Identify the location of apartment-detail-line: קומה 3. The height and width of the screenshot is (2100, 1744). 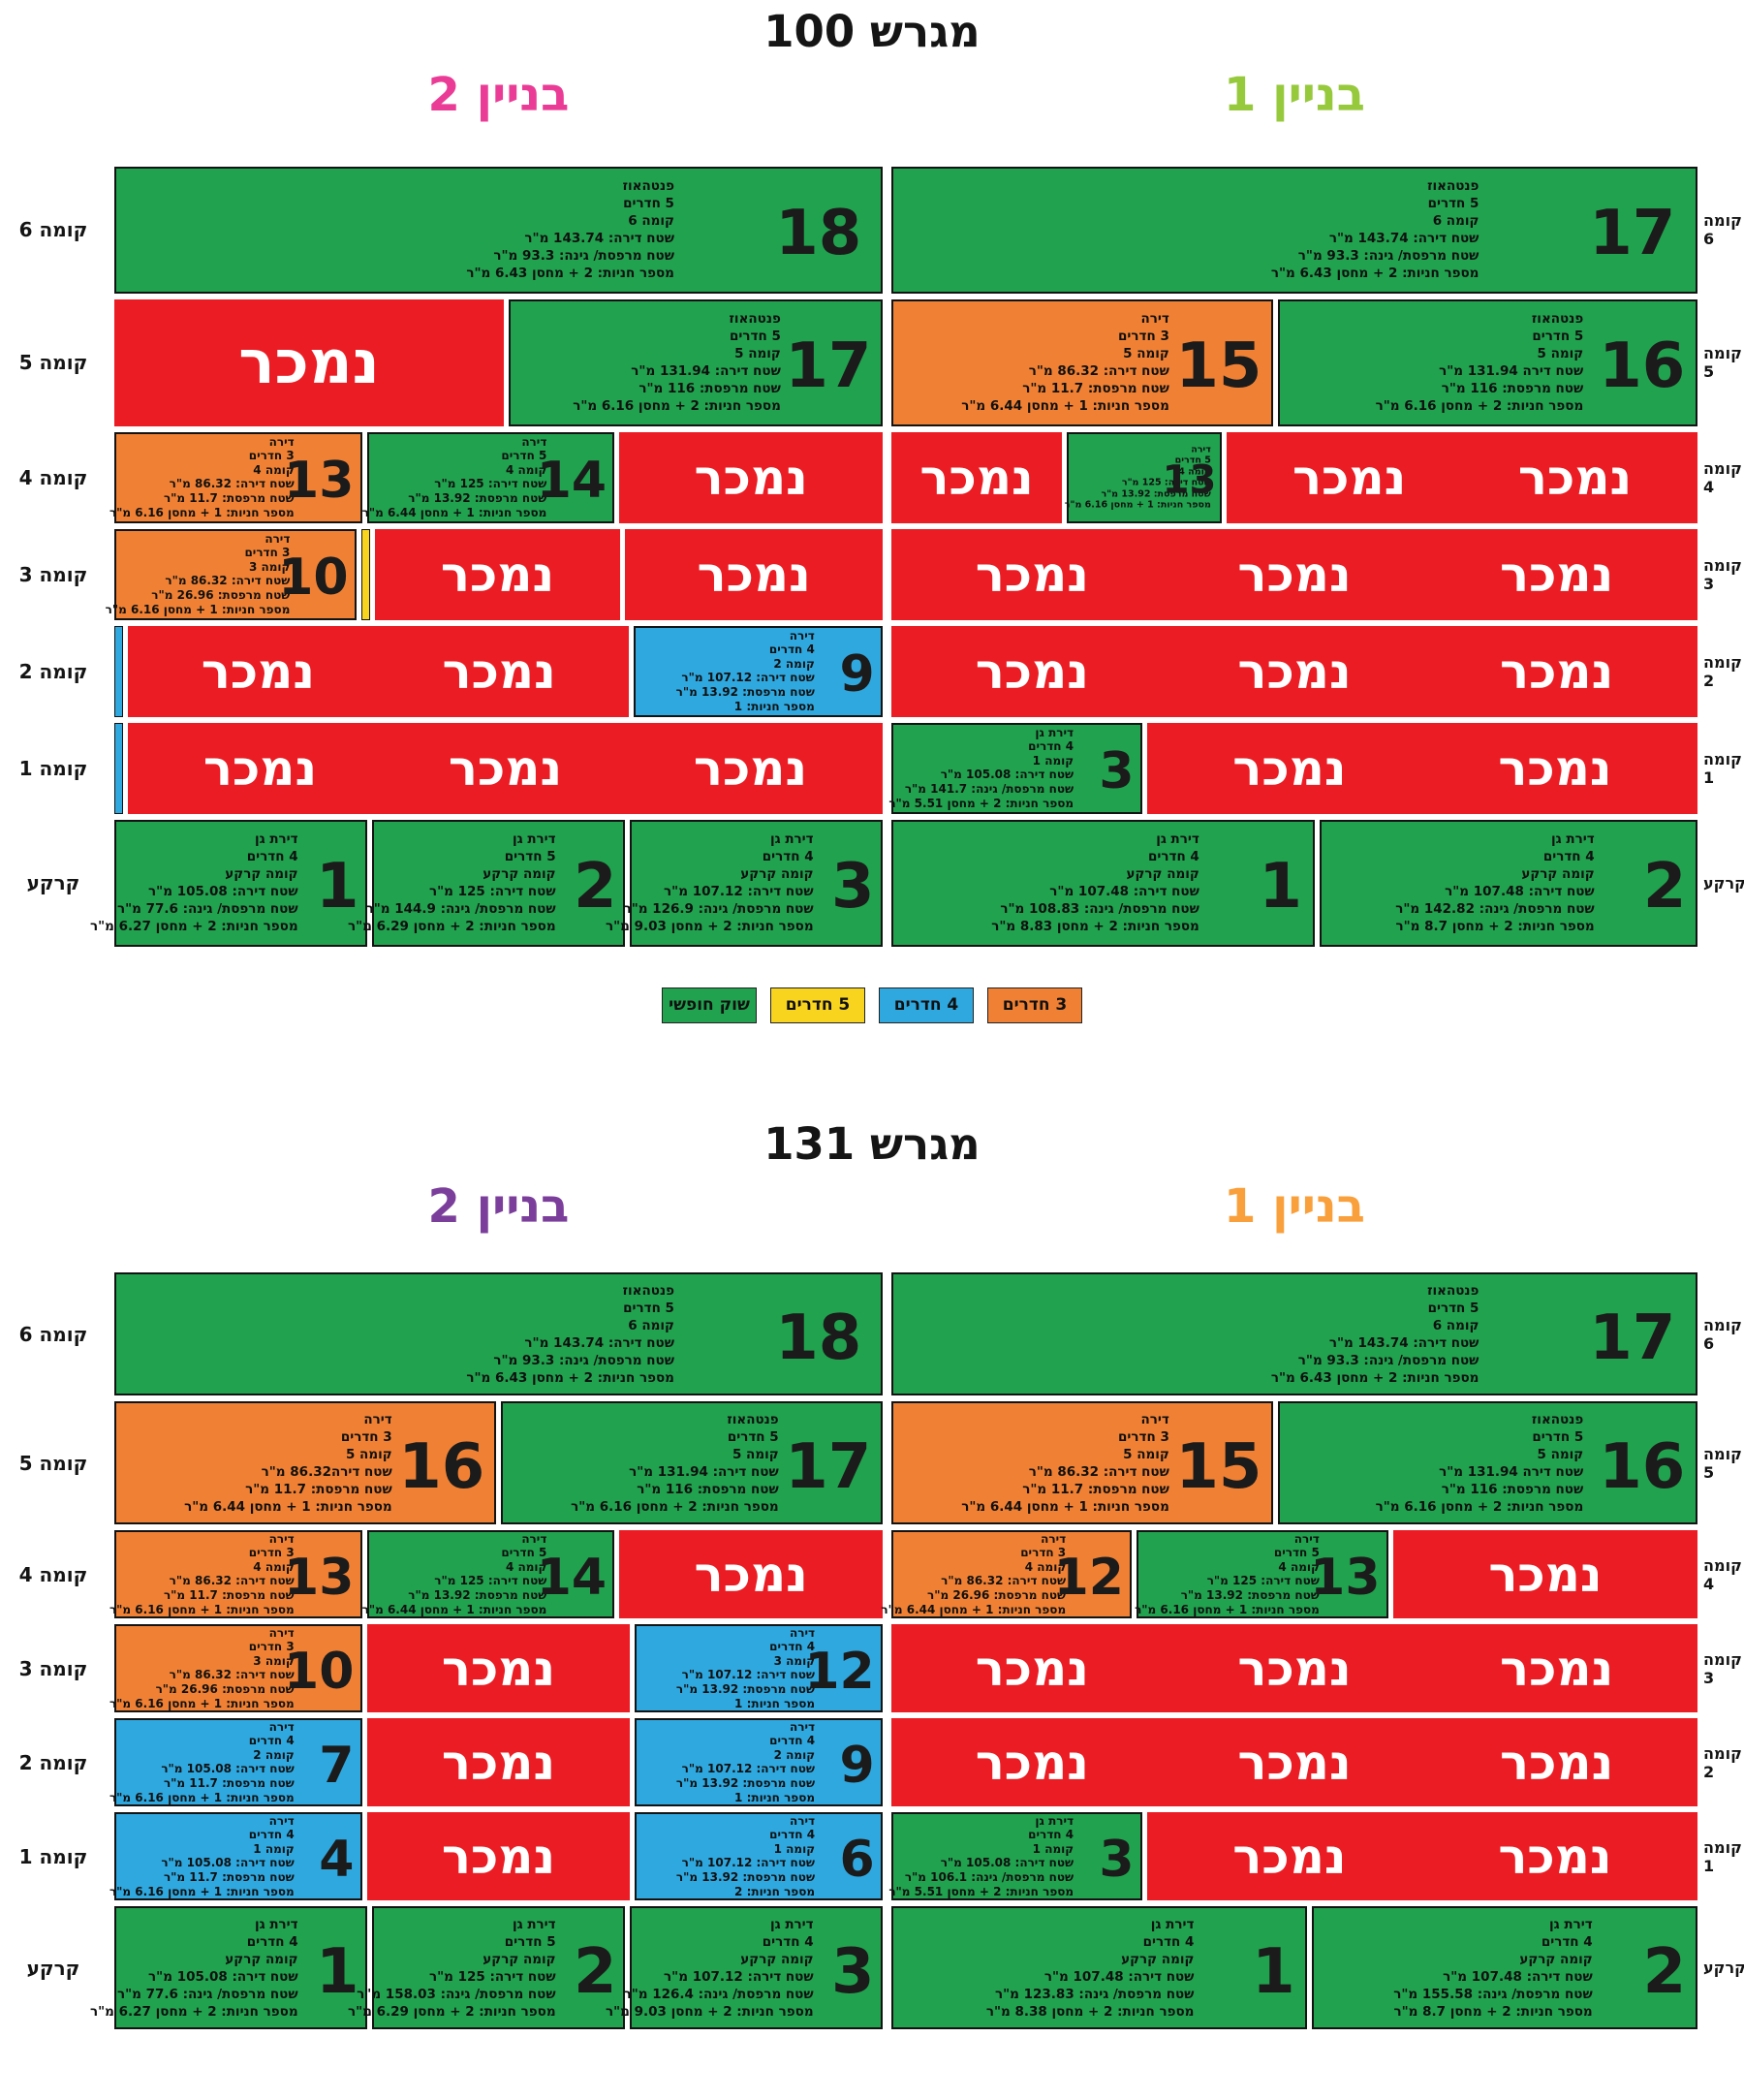
(794, 1660).